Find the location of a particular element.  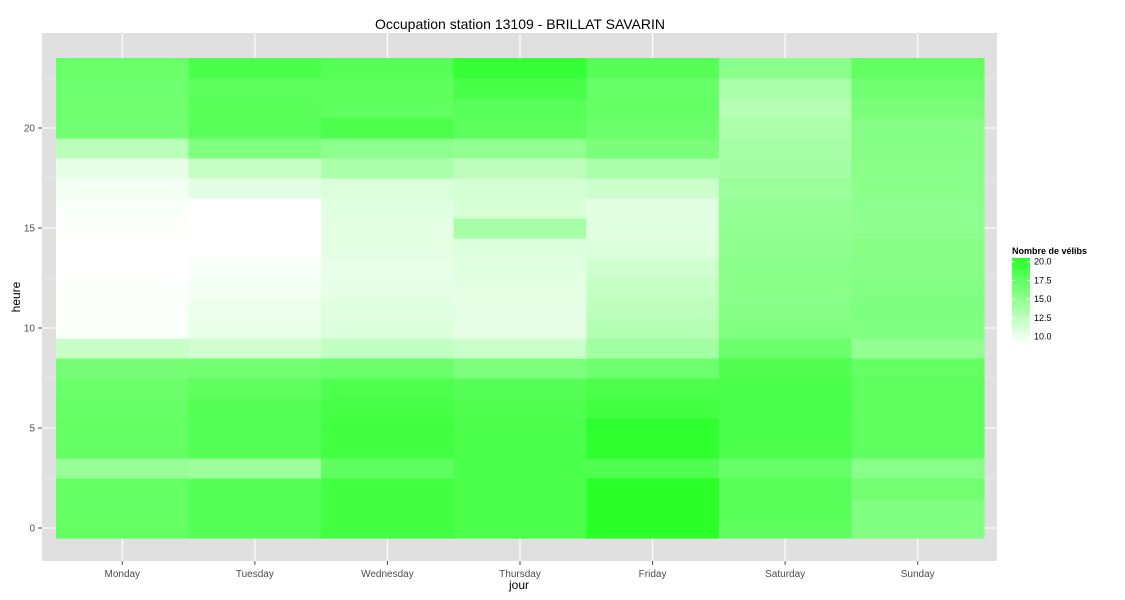

x-tick-label: Wednesday is located at coordinates (387, 574).